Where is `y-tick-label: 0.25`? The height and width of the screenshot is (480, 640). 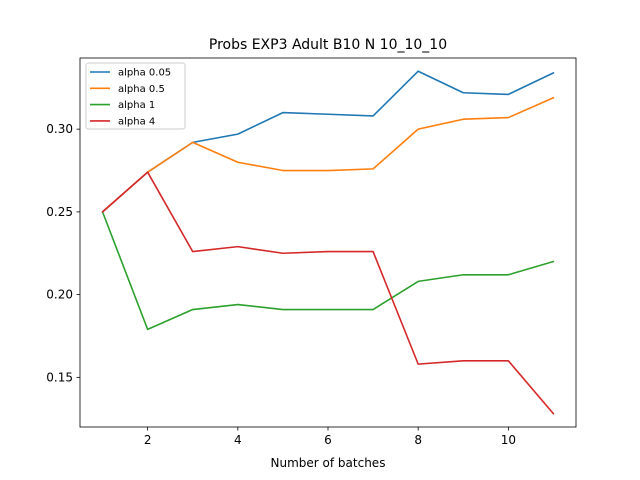 y-tick-label: 0.25 is located at coordinates (59, 212).